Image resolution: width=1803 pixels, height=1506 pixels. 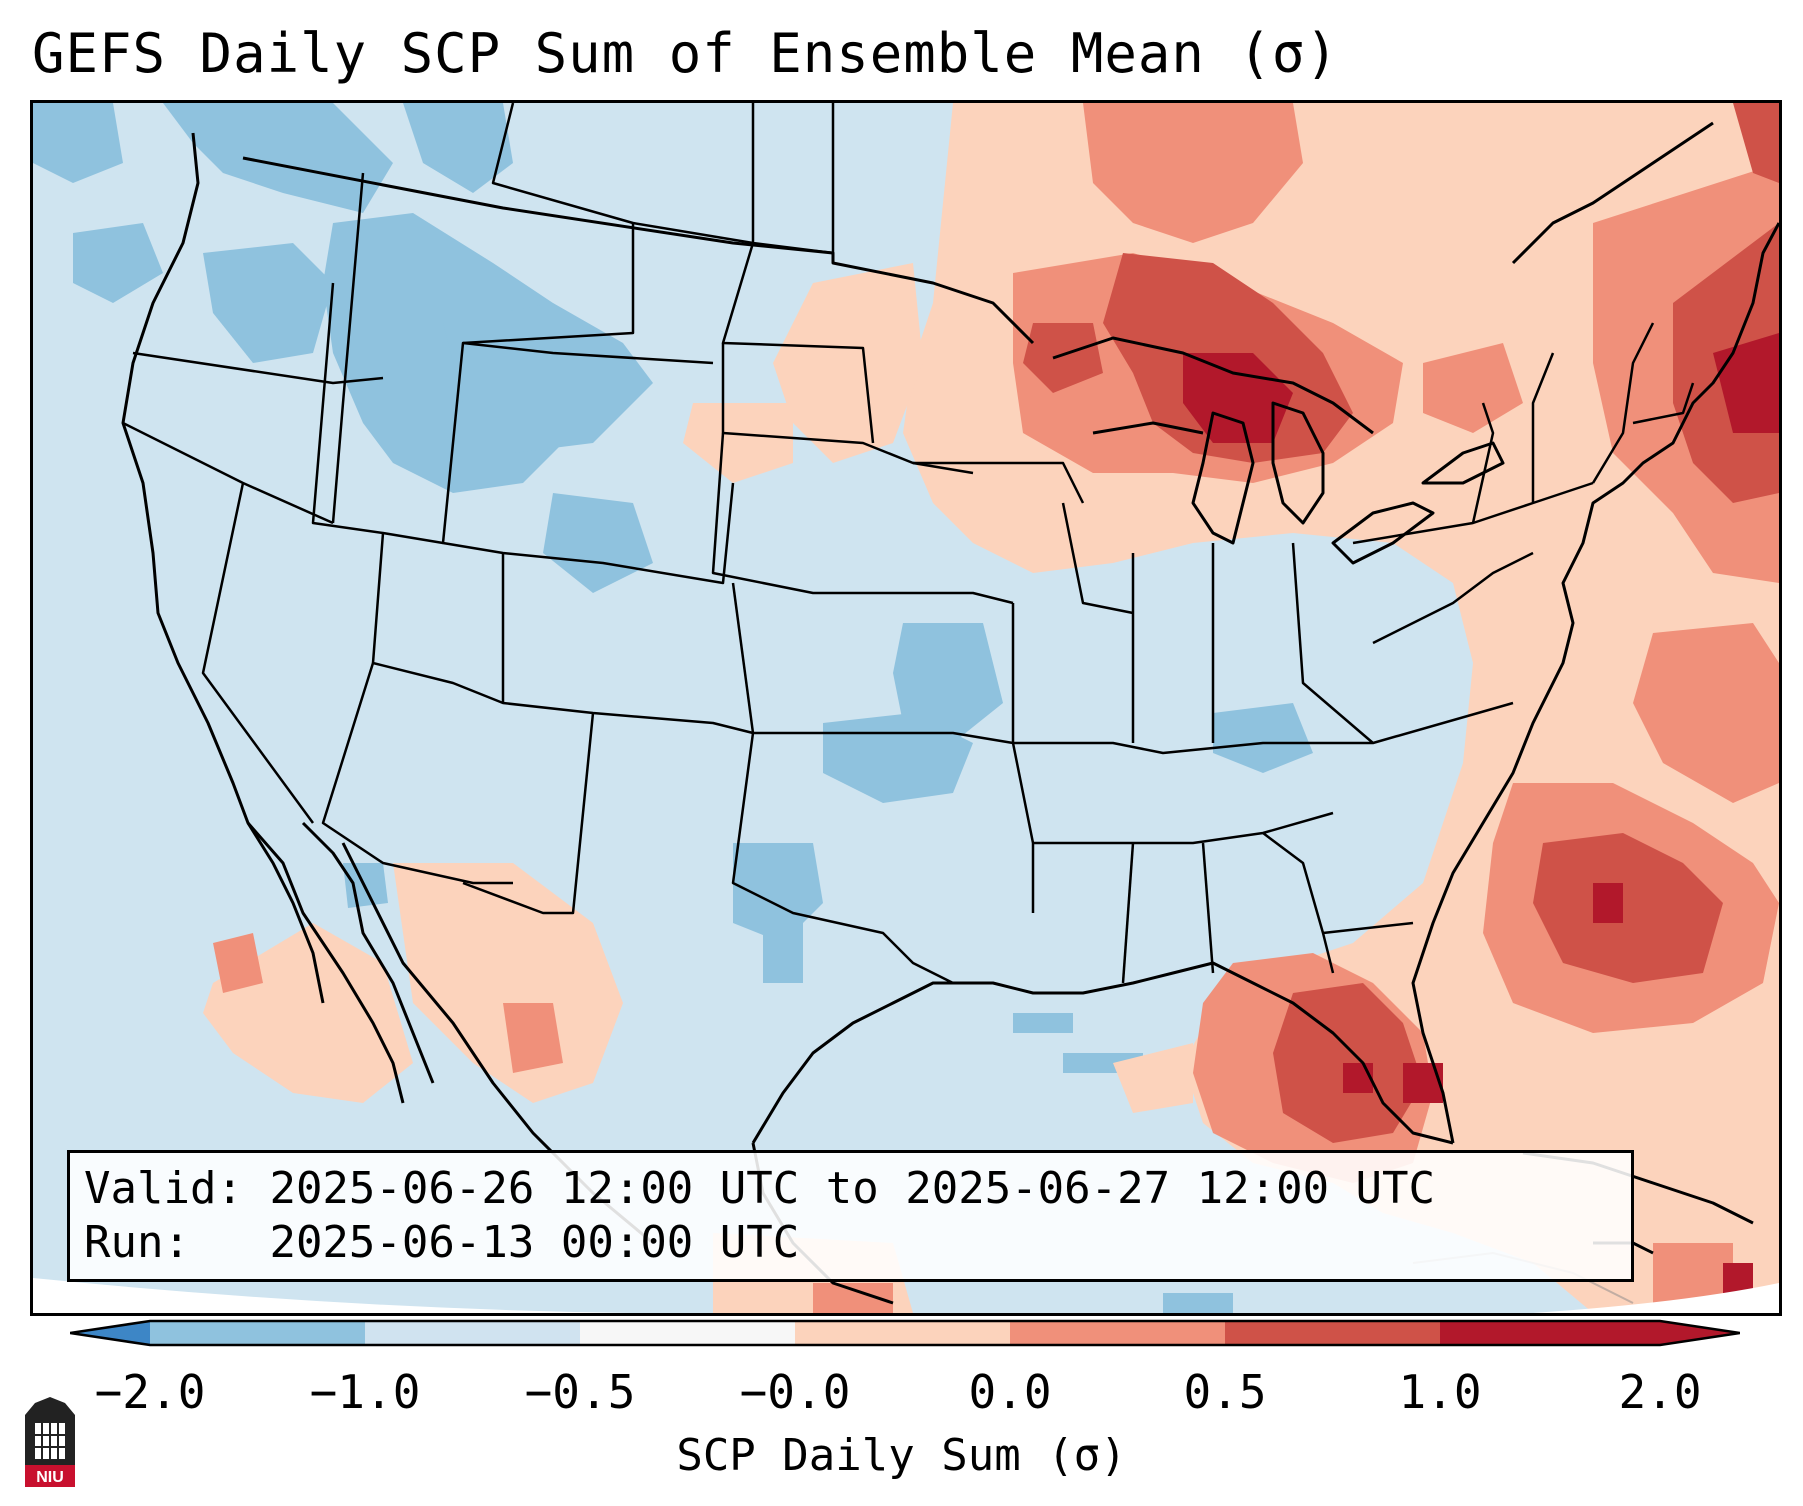 I want to click on colorbar-tick: 0.5, so click(x=1225, y=1392).